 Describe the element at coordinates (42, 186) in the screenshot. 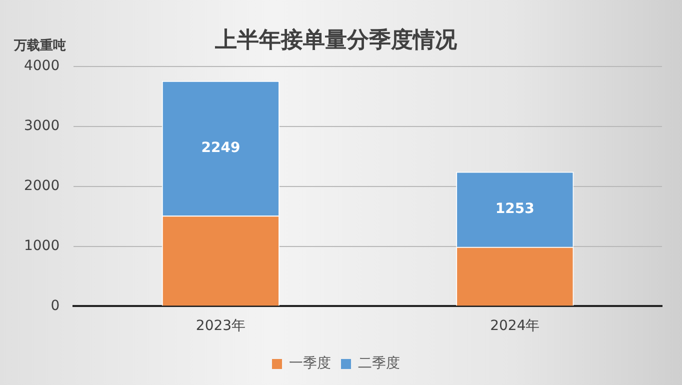

I see `y-tick-label: 2000` at that location.